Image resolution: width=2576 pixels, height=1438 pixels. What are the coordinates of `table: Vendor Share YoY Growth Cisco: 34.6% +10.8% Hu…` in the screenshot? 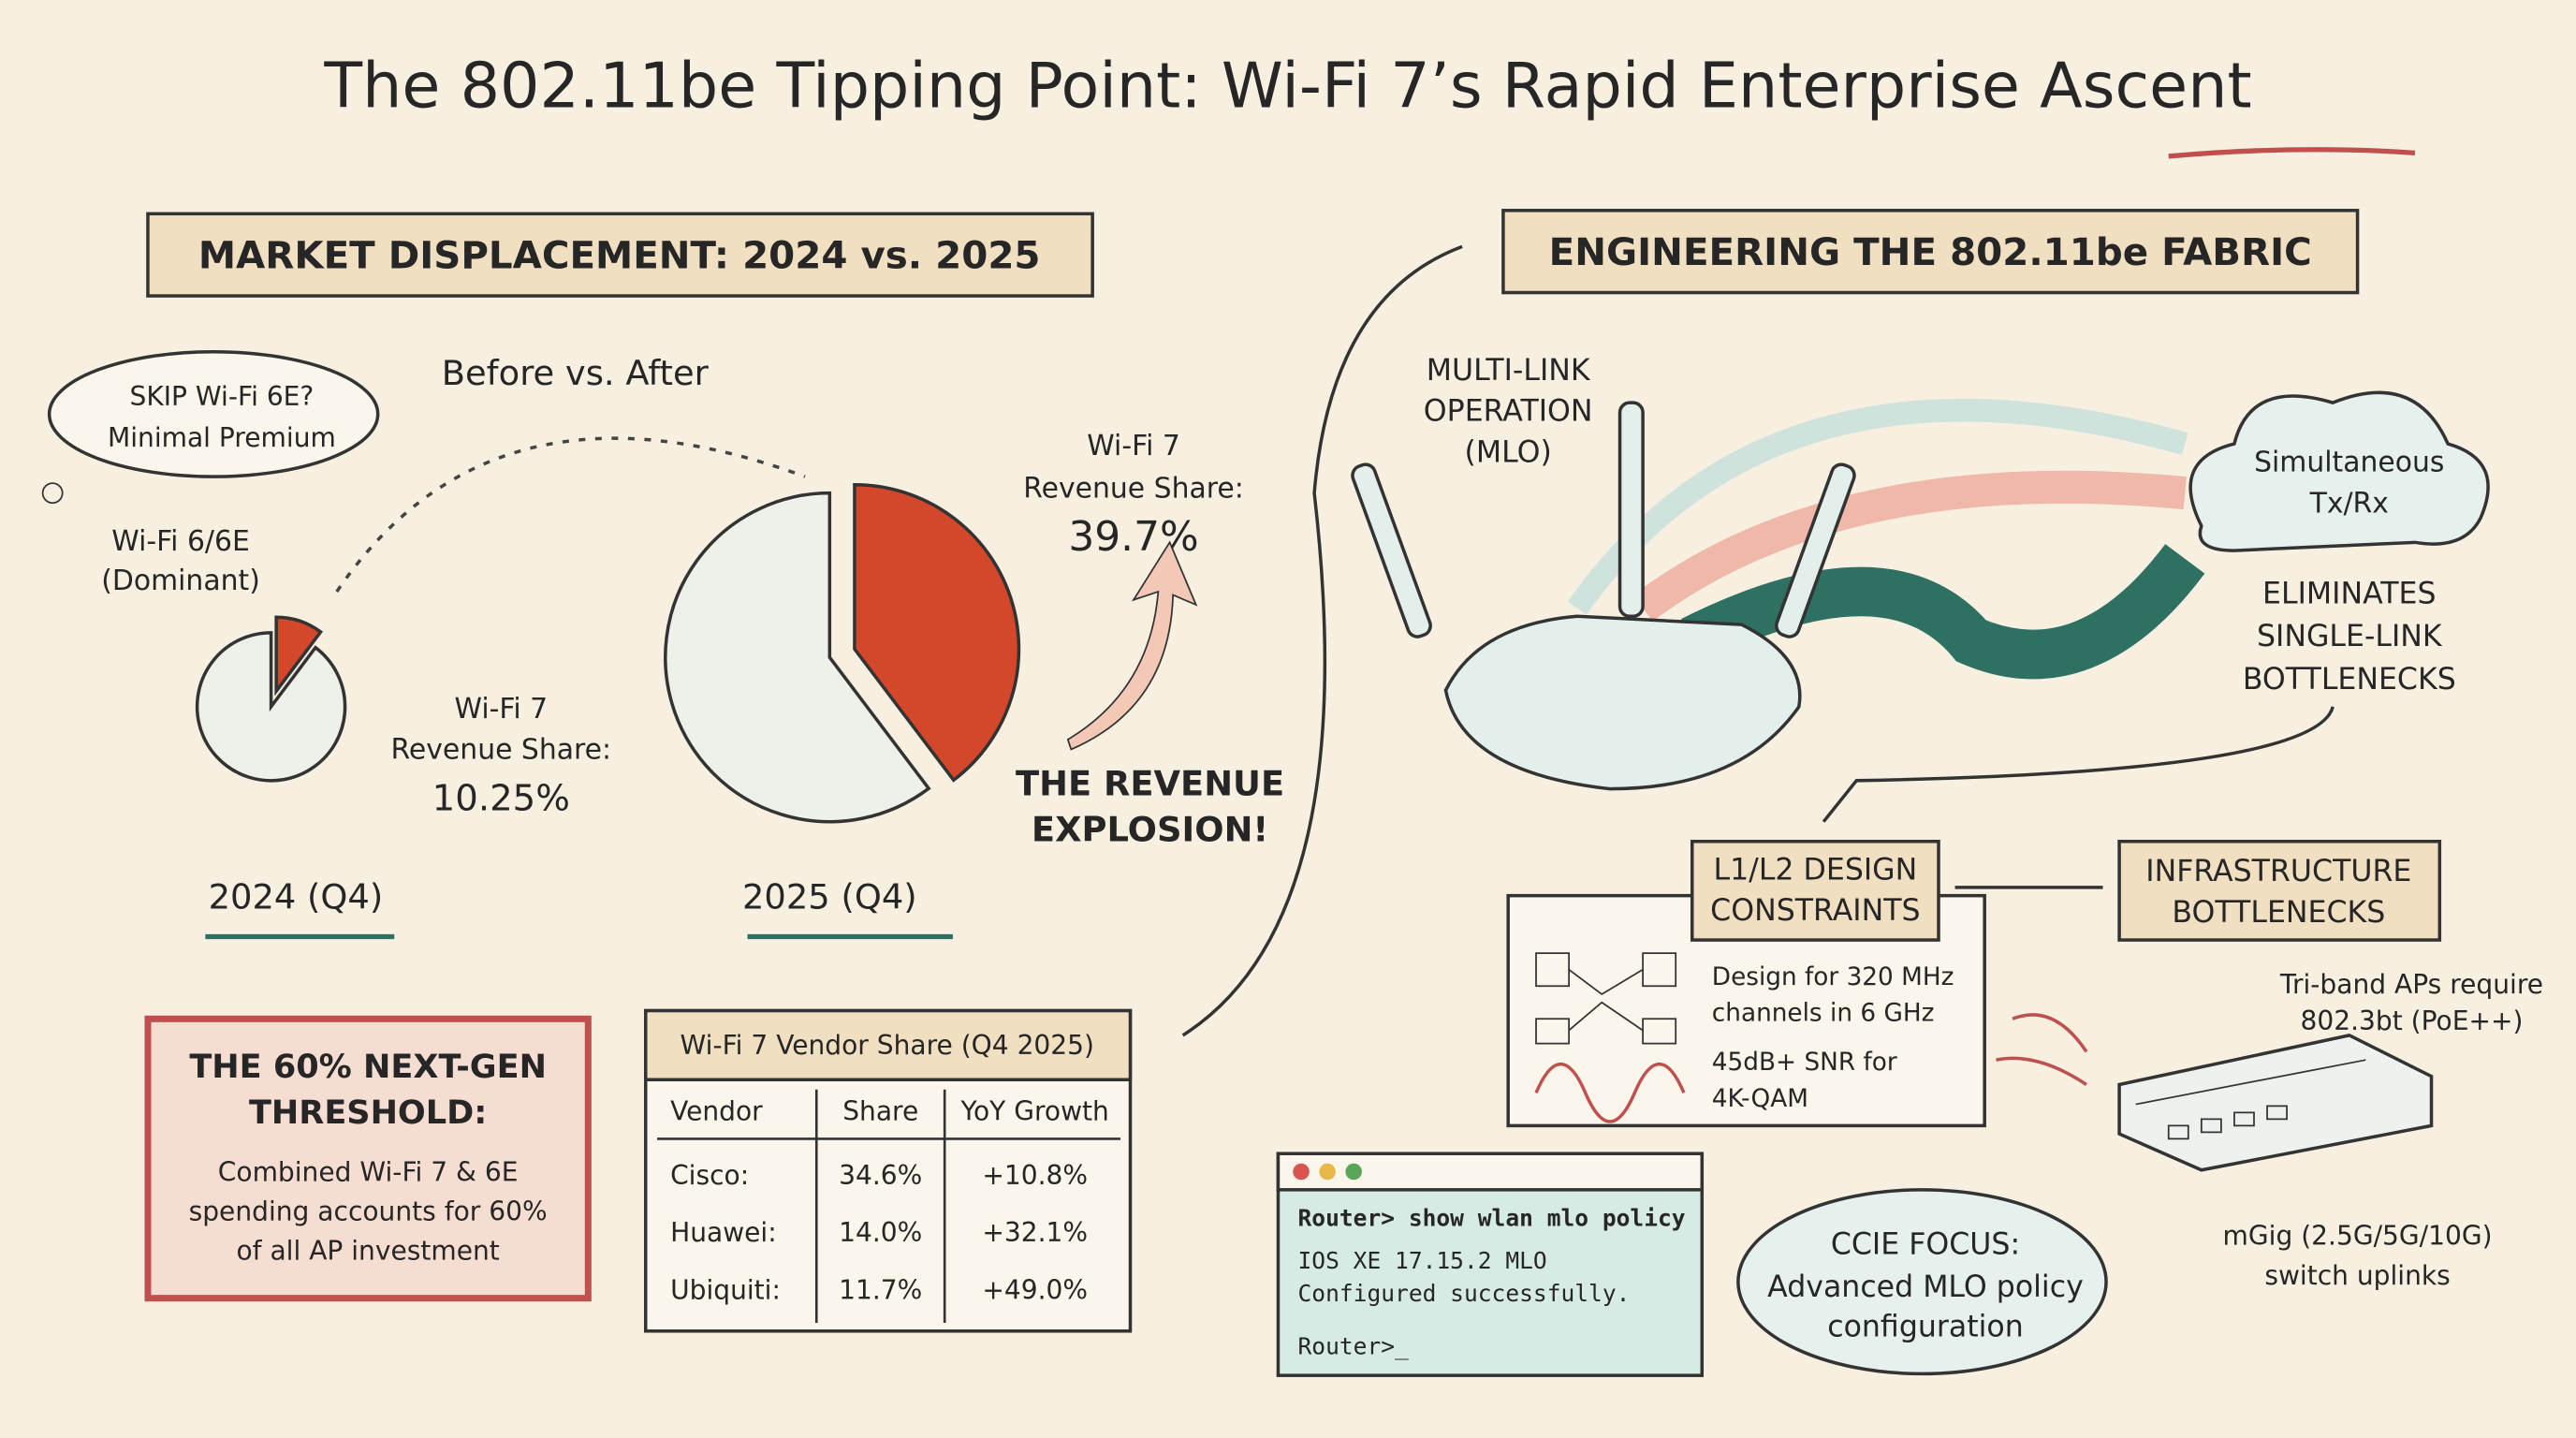 It's located at (889, 1200).